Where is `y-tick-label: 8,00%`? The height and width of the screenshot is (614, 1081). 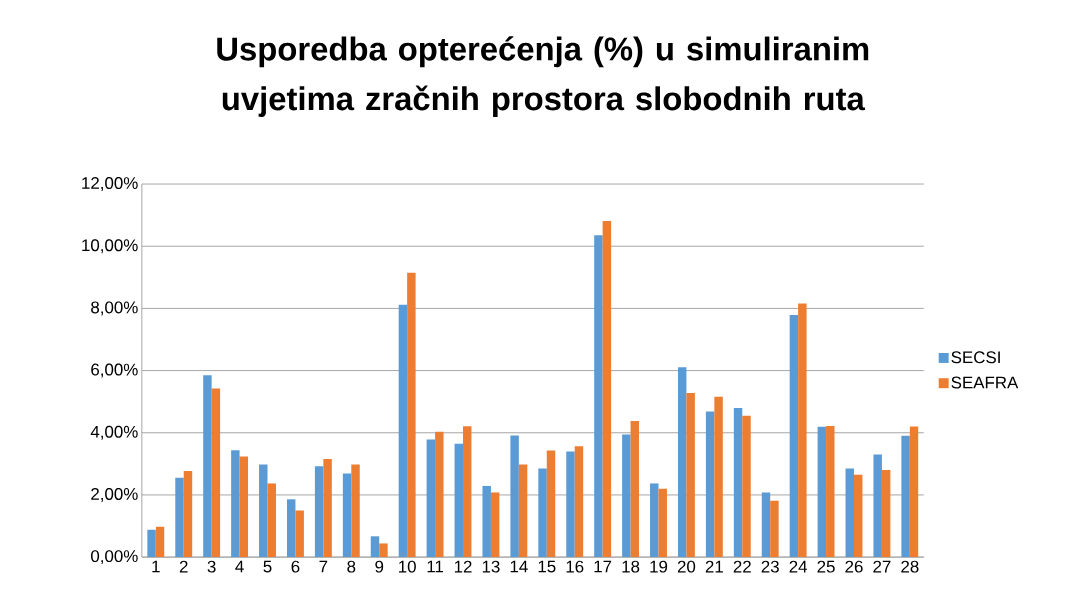
y-tick-label: 8,00% is located at coordinates (114, 308).